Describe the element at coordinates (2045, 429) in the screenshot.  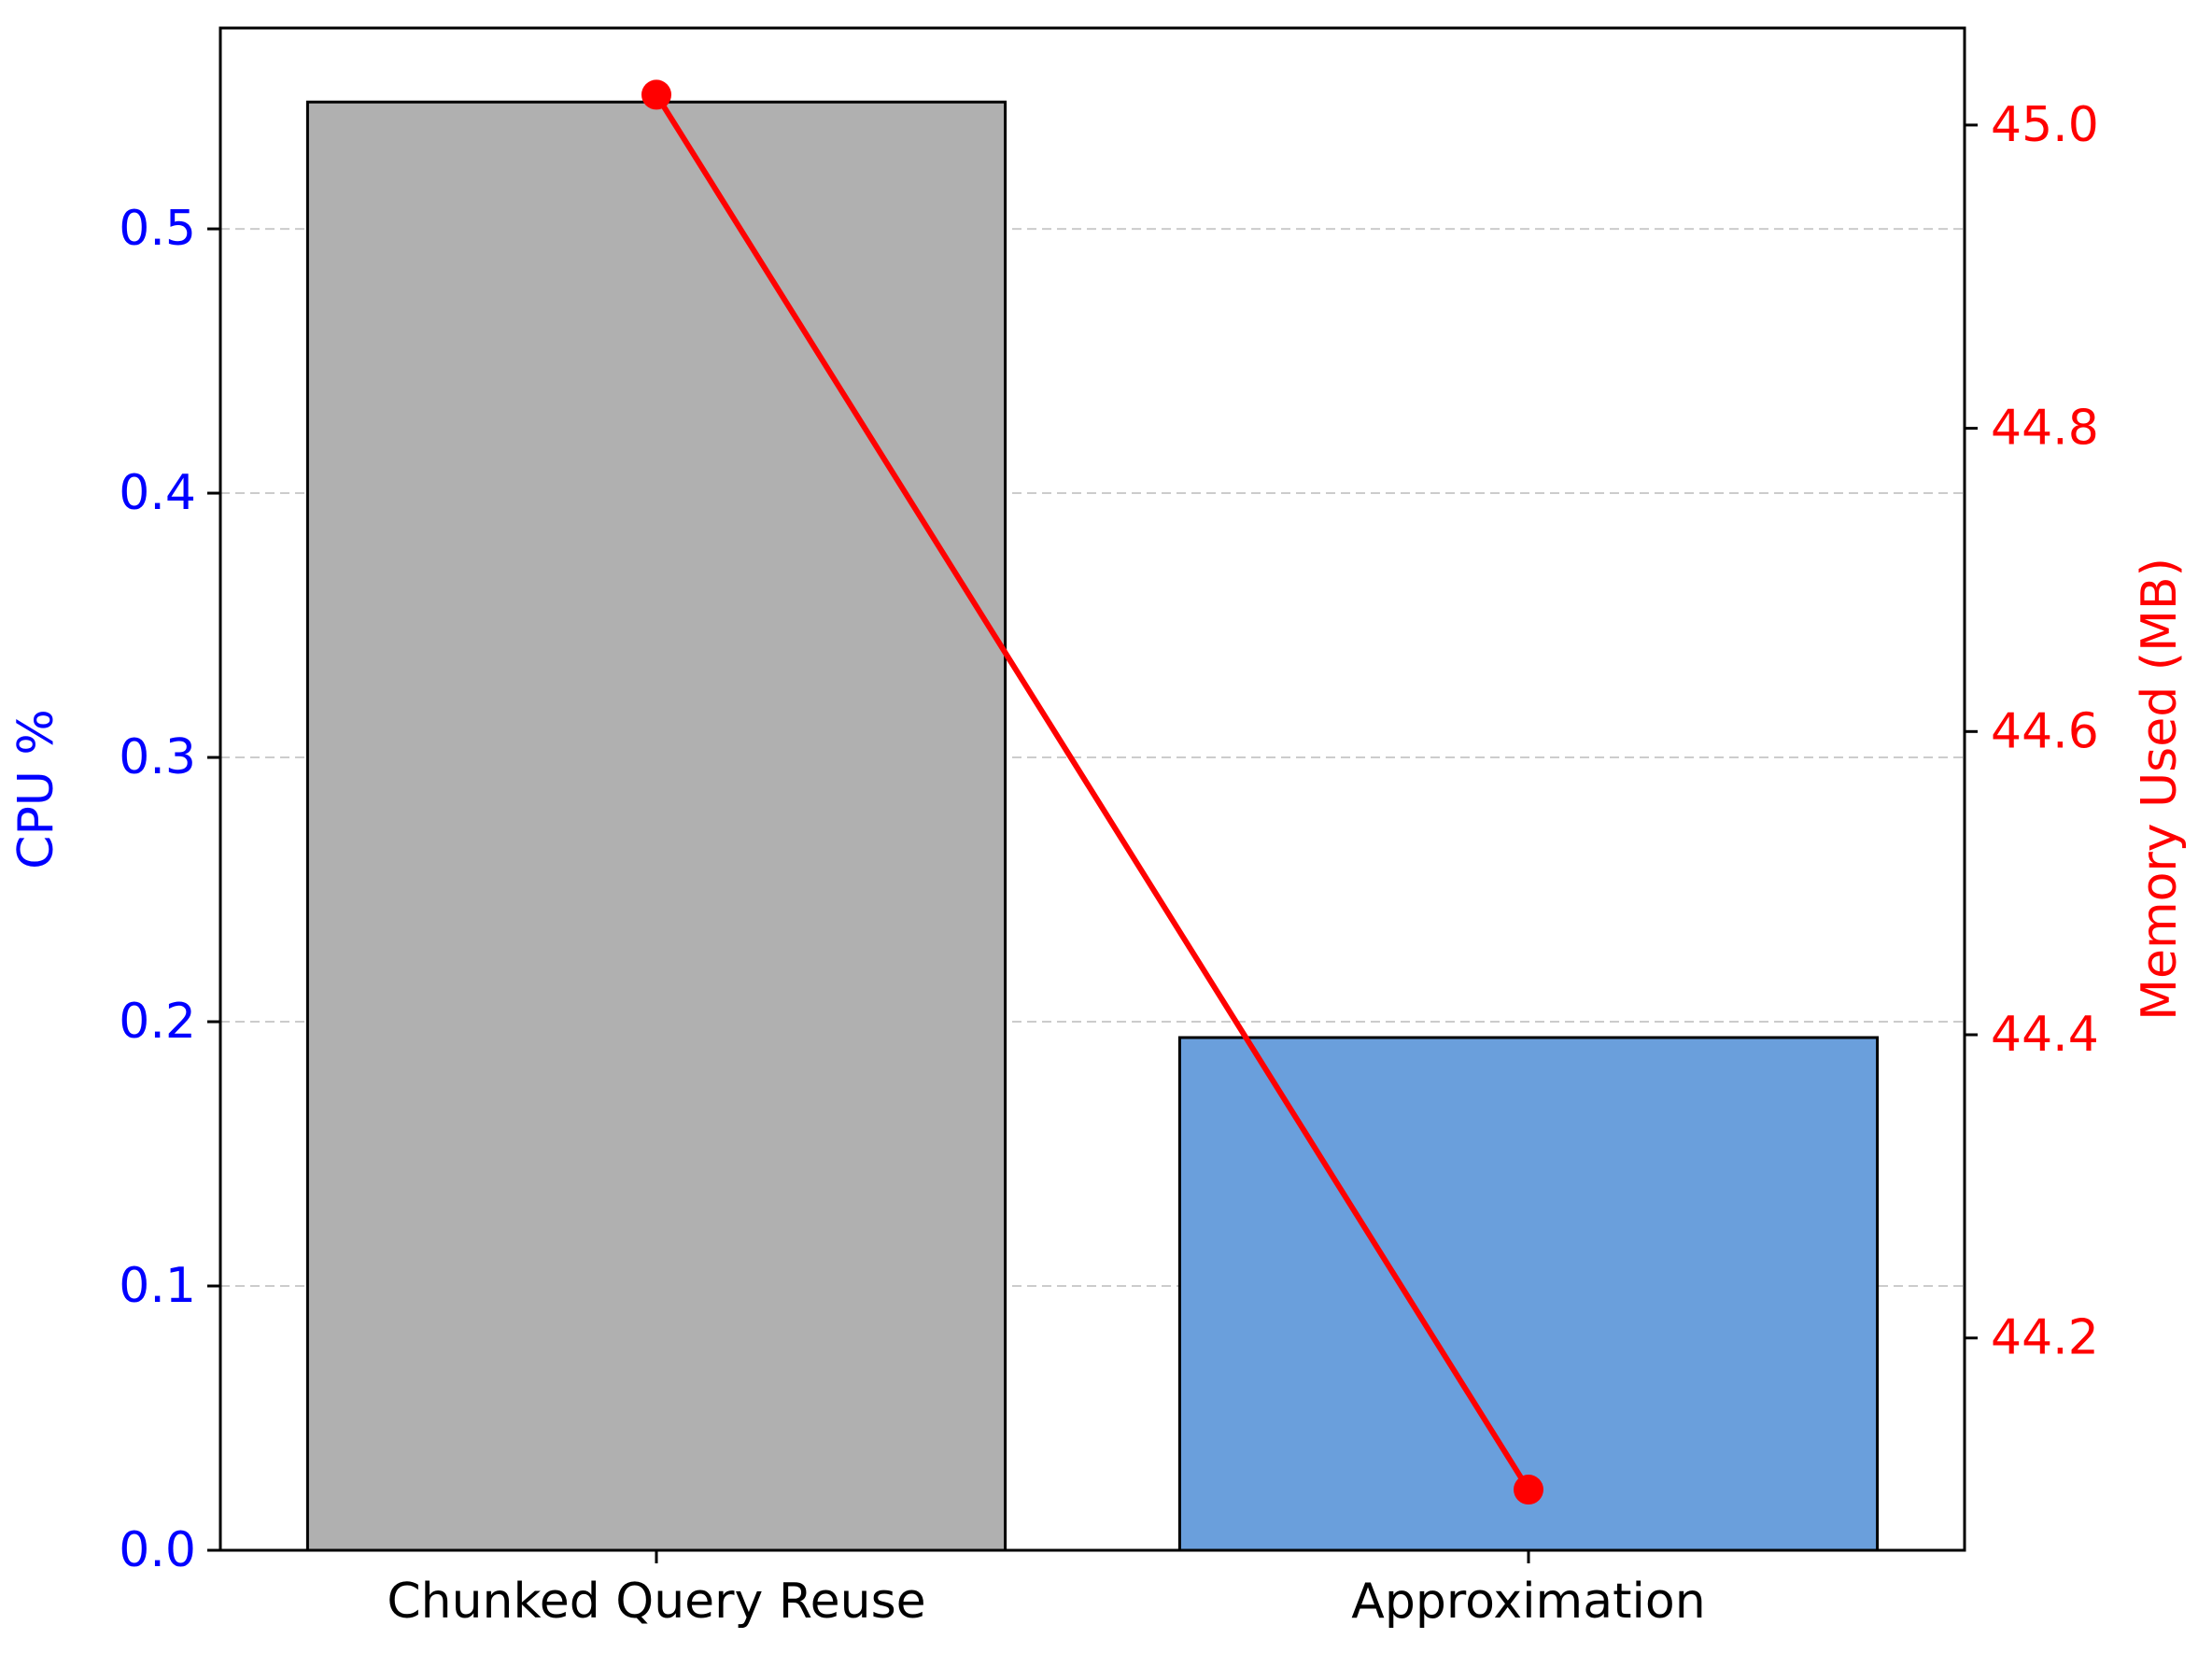
I see `y-right-tick-label: 44.8` at that location.